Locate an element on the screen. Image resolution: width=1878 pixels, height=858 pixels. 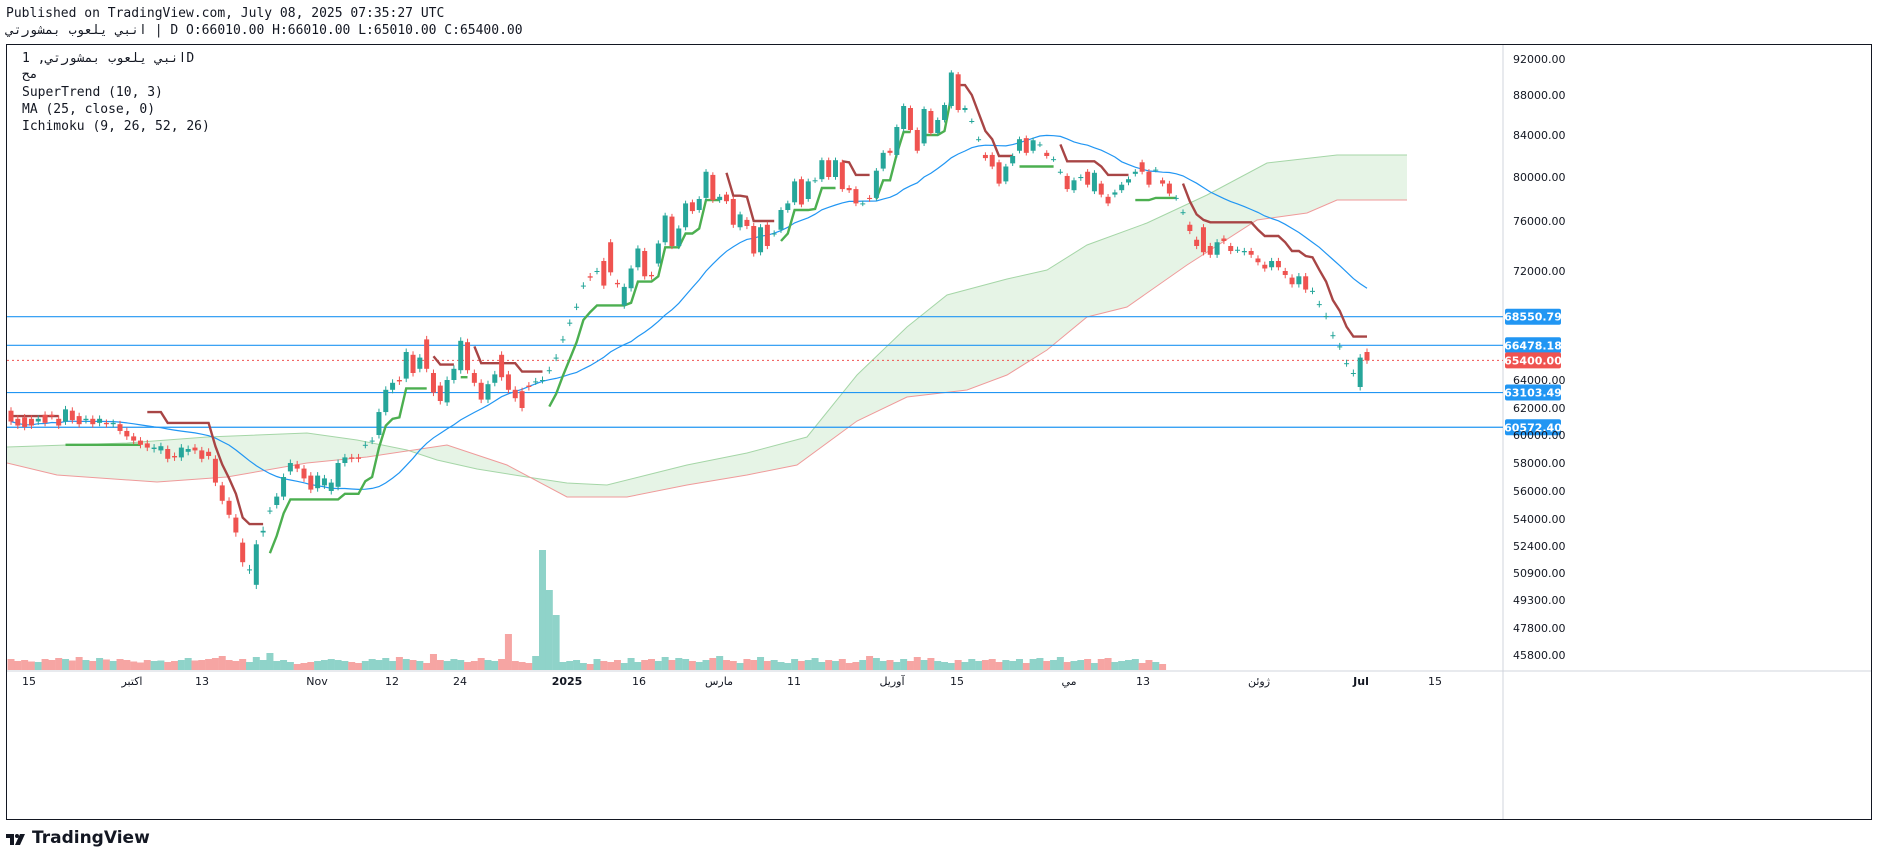
legend-supertrend: SuperTrend (10, 3) is located at coordinates (92, 92).